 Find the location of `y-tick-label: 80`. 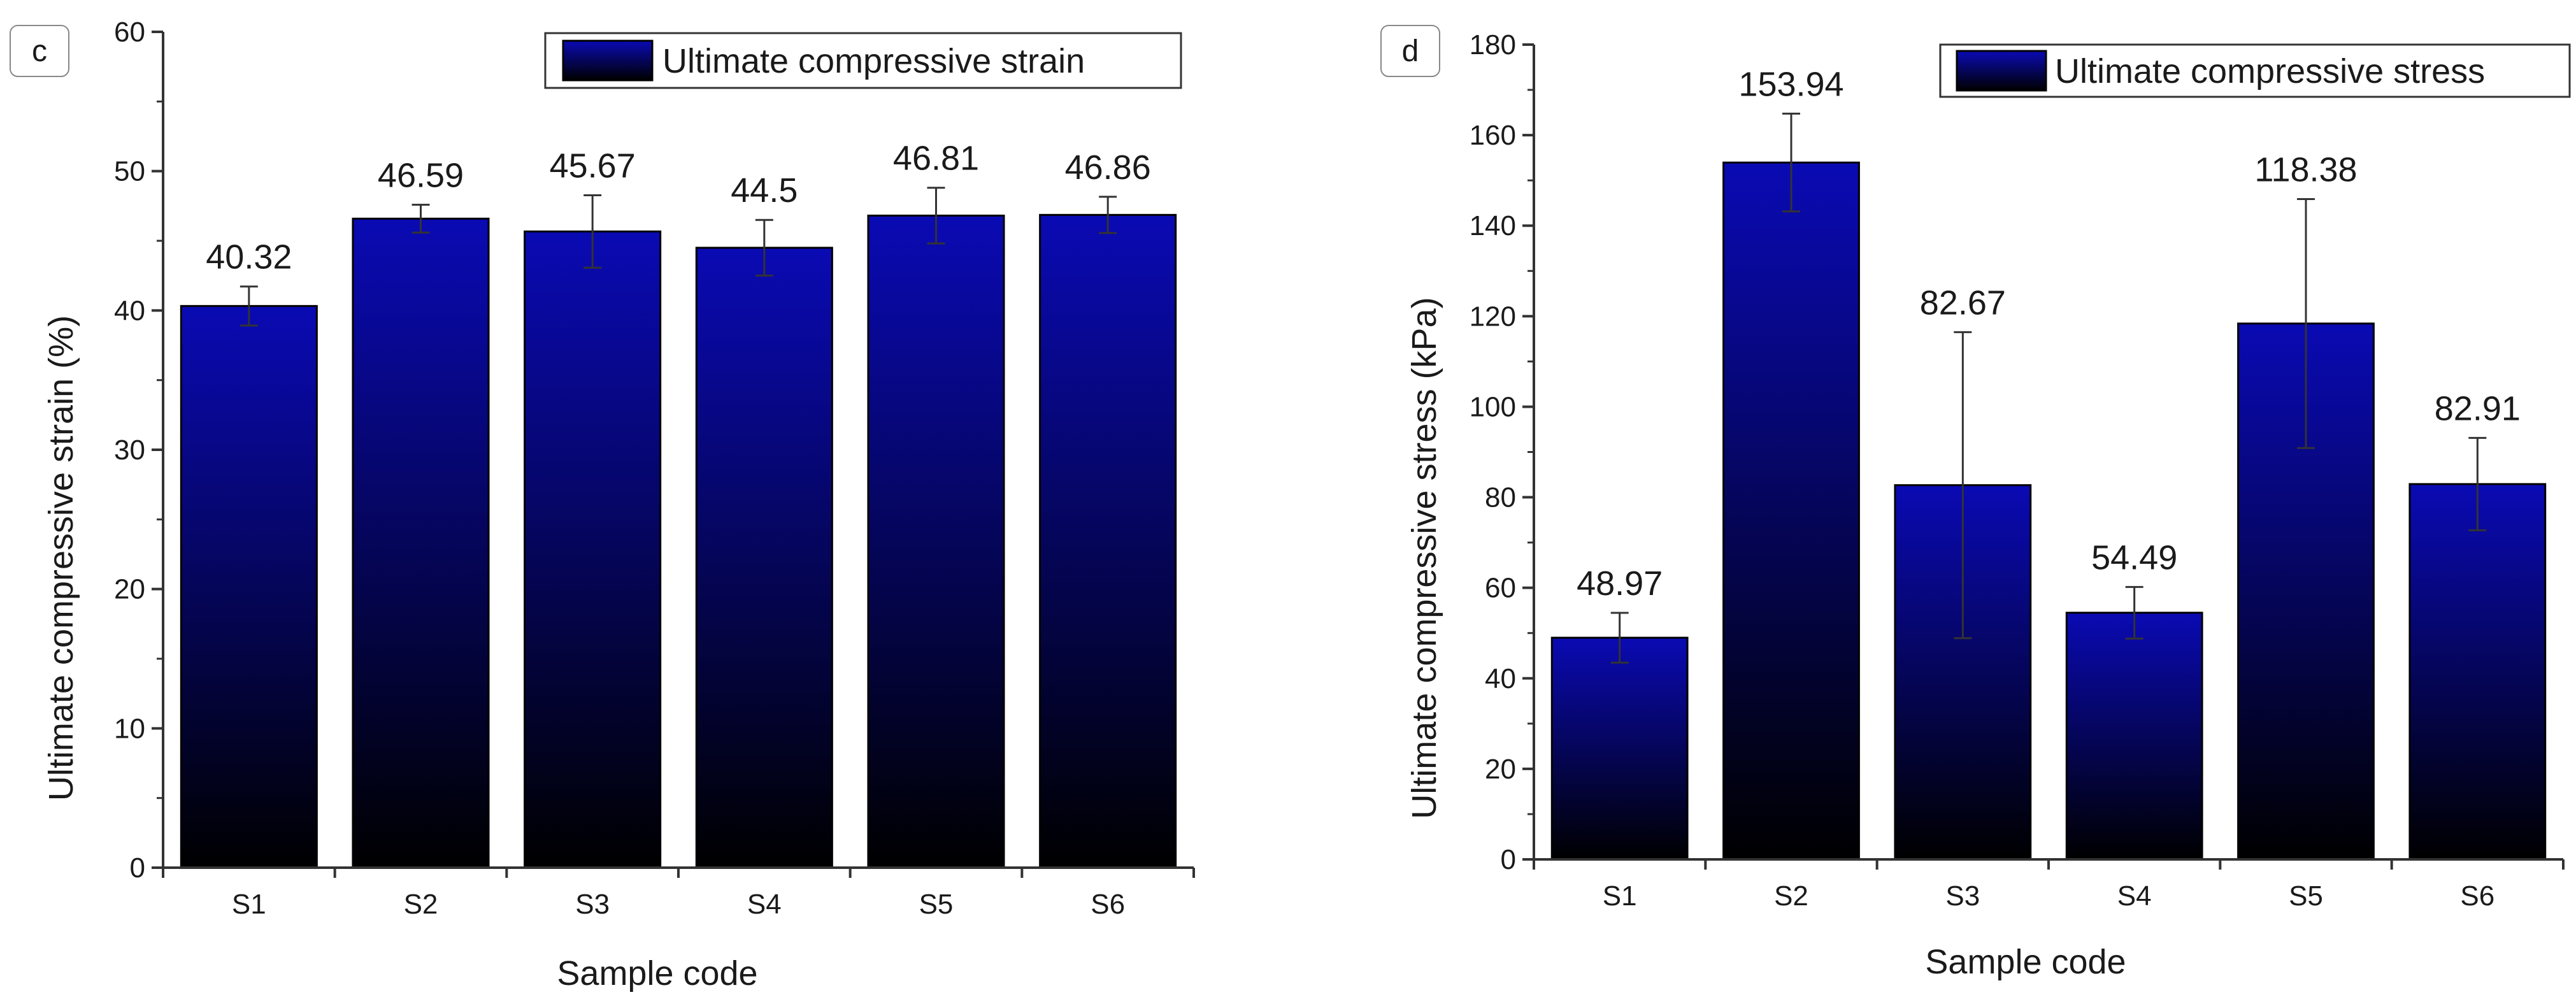

y-tick-label: 80 is located at coordinates (1500, 498).